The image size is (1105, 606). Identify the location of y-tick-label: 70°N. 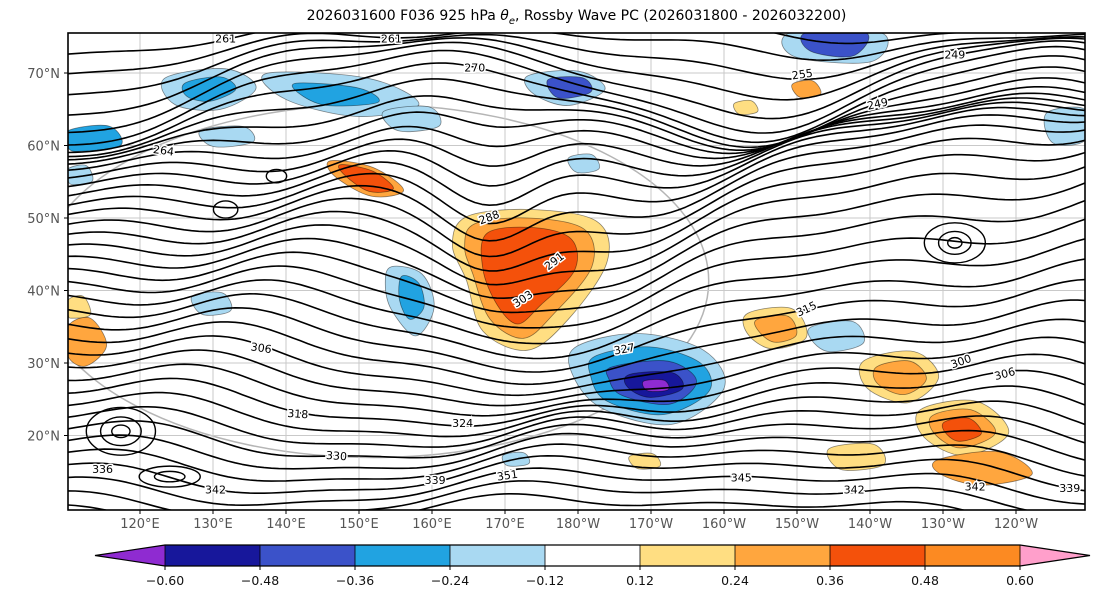
(43, 74).